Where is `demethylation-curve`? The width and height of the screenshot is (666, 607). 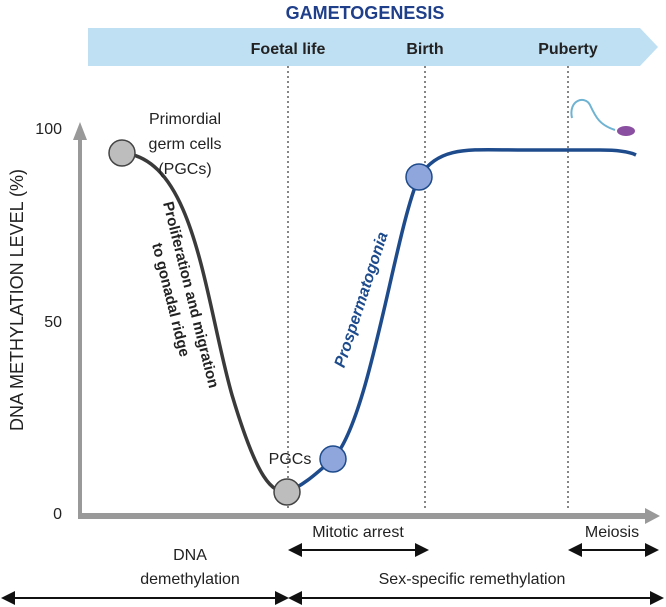
demethylation-curve is located at coordinates (204, 322).